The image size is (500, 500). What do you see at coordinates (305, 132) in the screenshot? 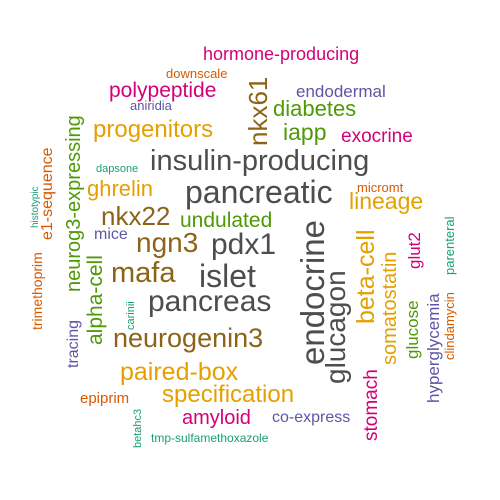
I see `word-iapp: iapp` at bounding box center [305, 132].